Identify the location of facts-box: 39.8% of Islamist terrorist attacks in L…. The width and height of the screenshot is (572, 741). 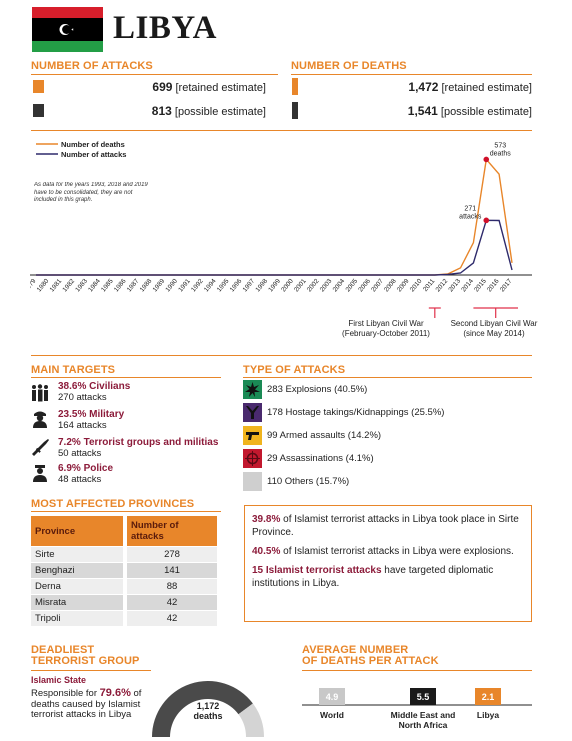
(388, 563).